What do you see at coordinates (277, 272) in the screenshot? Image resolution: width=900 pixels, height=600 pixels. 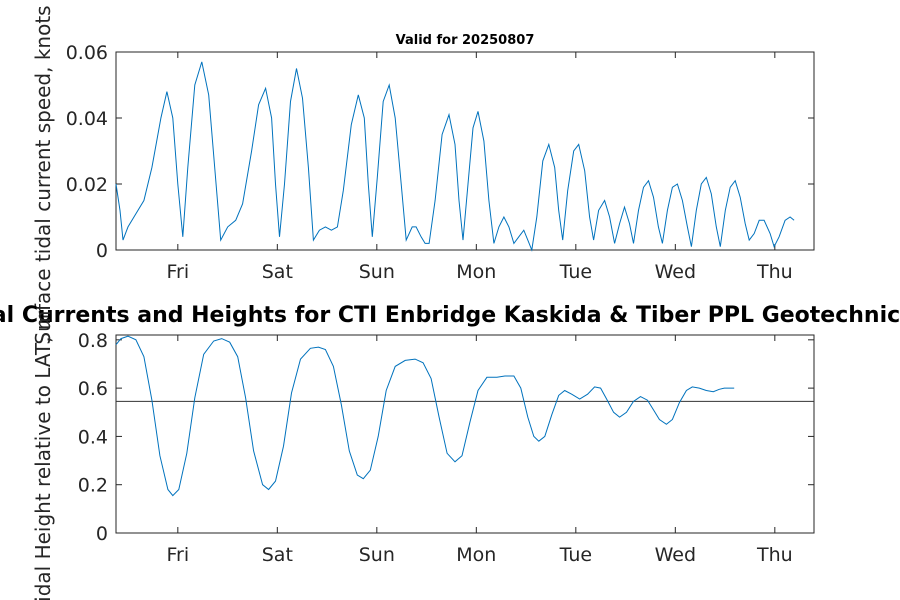 I see `speed-x-tick-label: Sat` at bounding box center [277, 272].